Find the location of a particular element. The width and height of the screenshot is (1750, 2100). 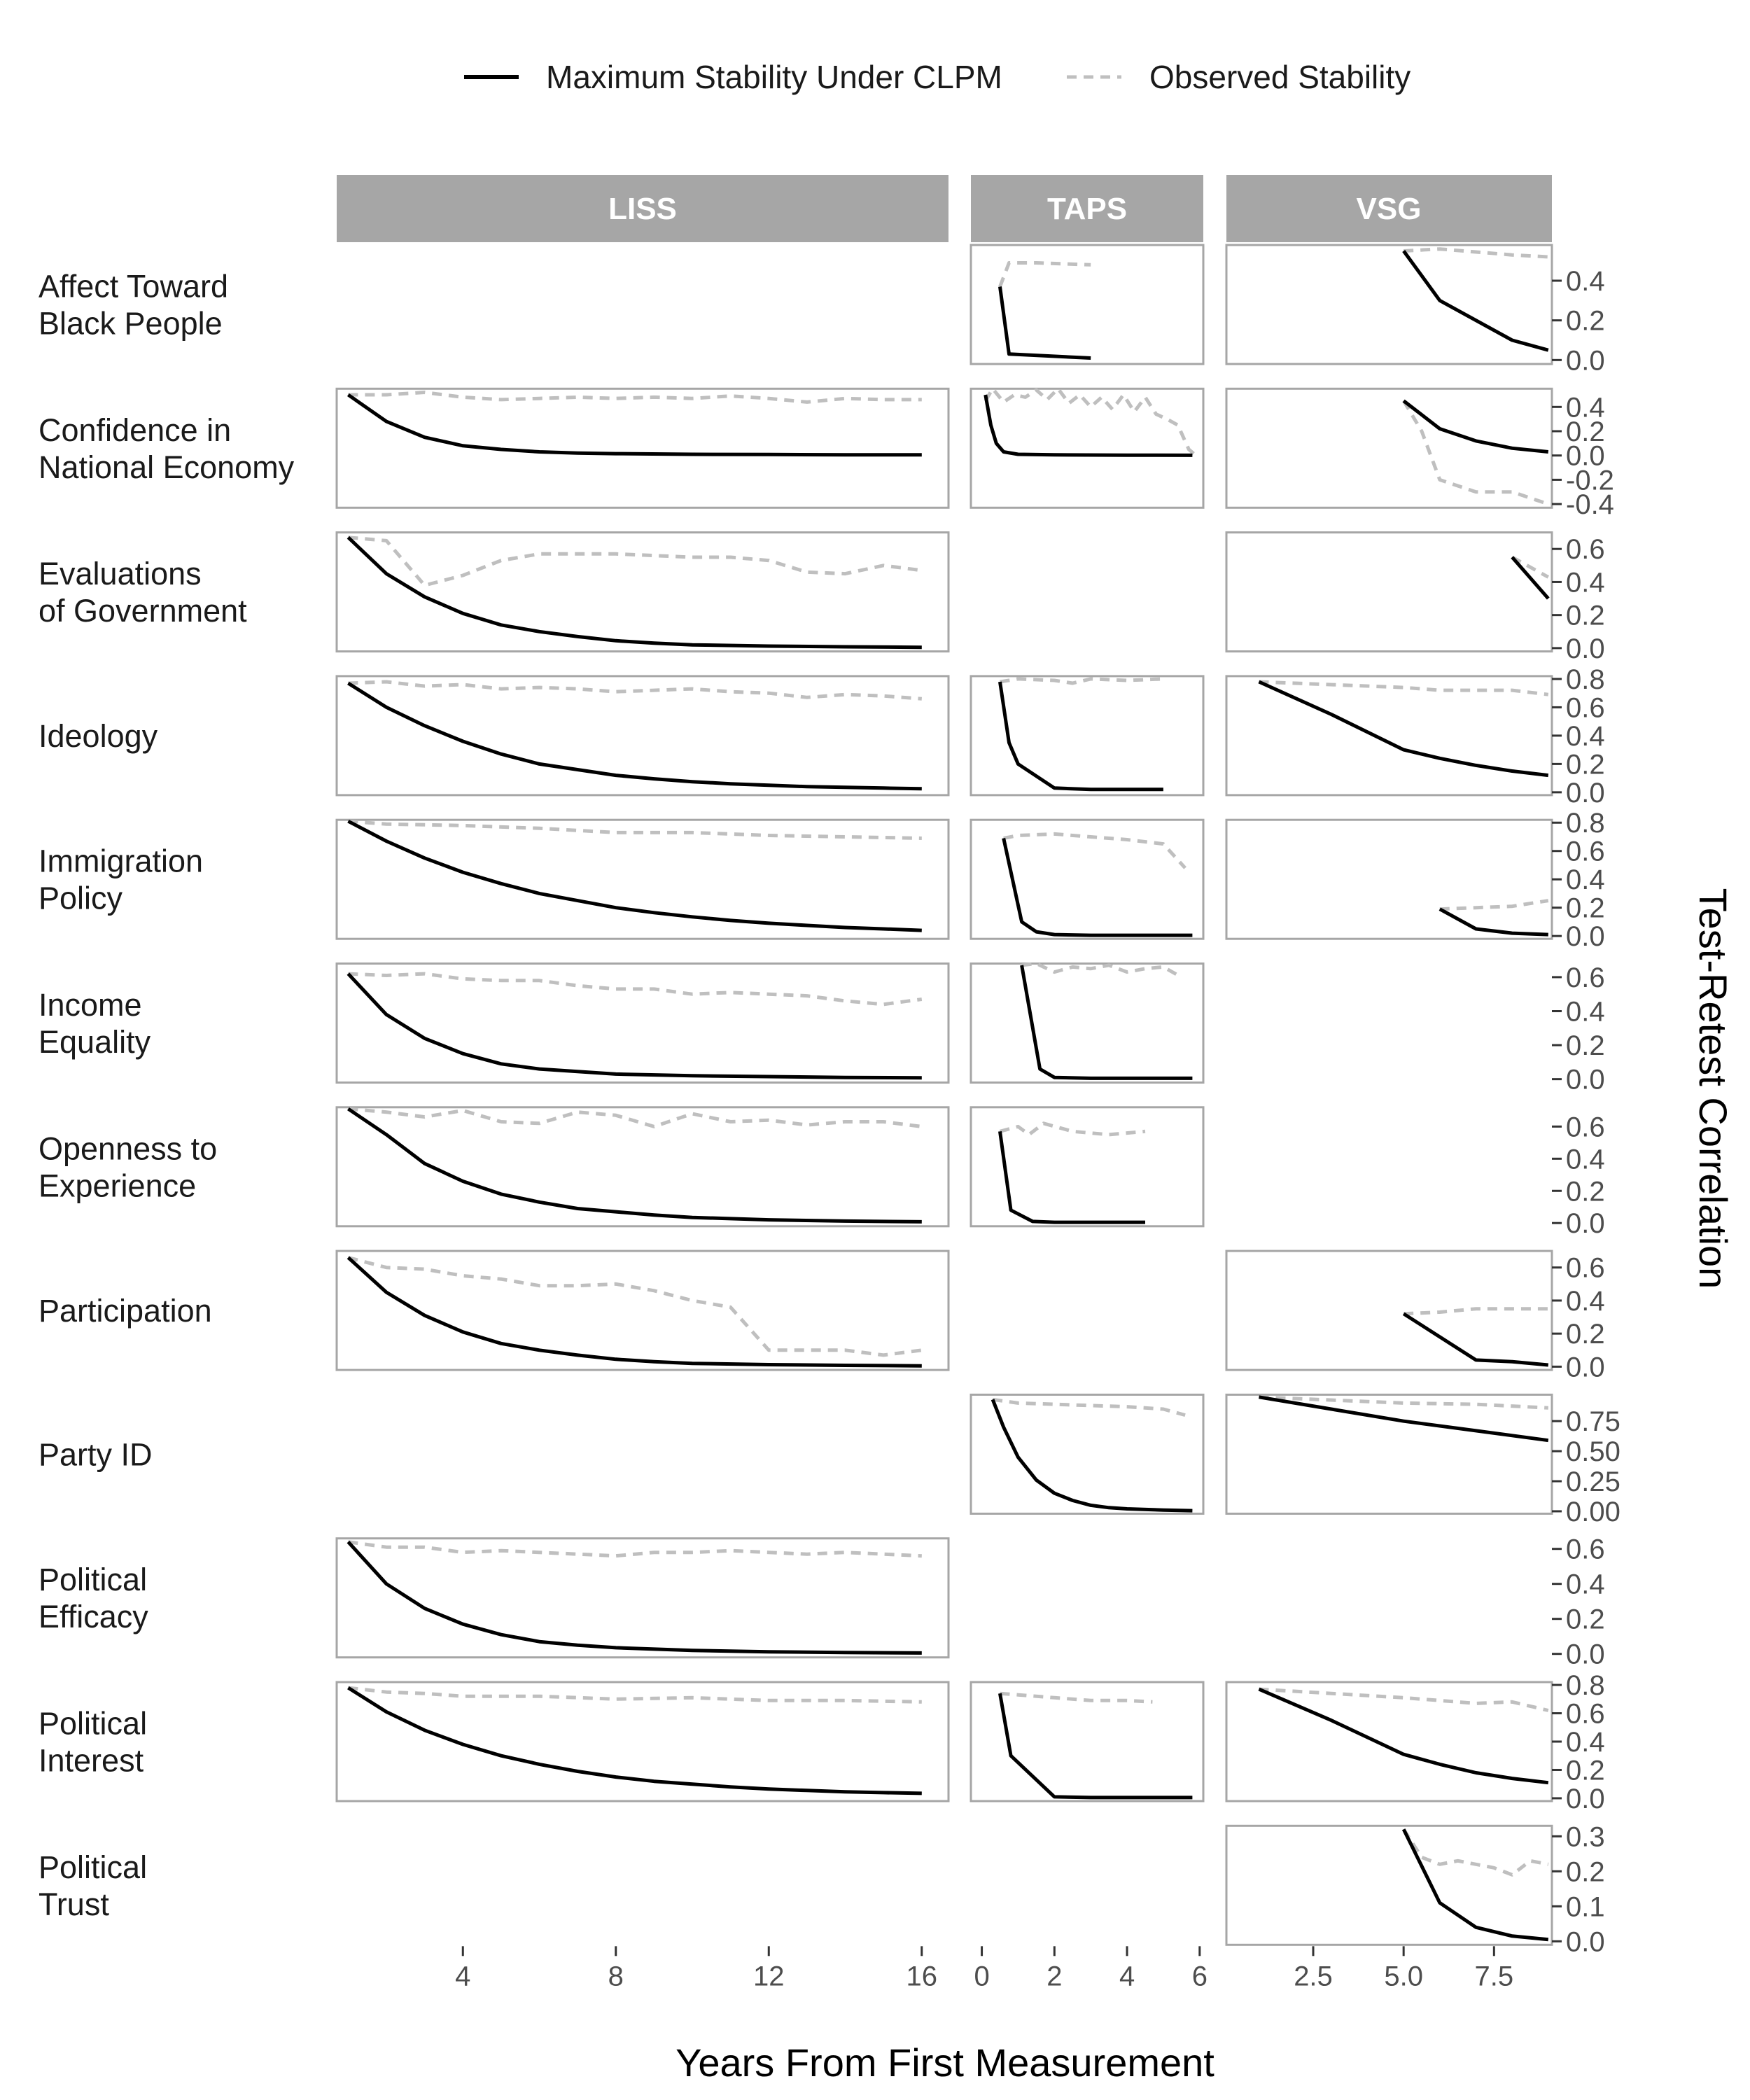

panel-liss-political-interest is located at coordinates (642, 1741).